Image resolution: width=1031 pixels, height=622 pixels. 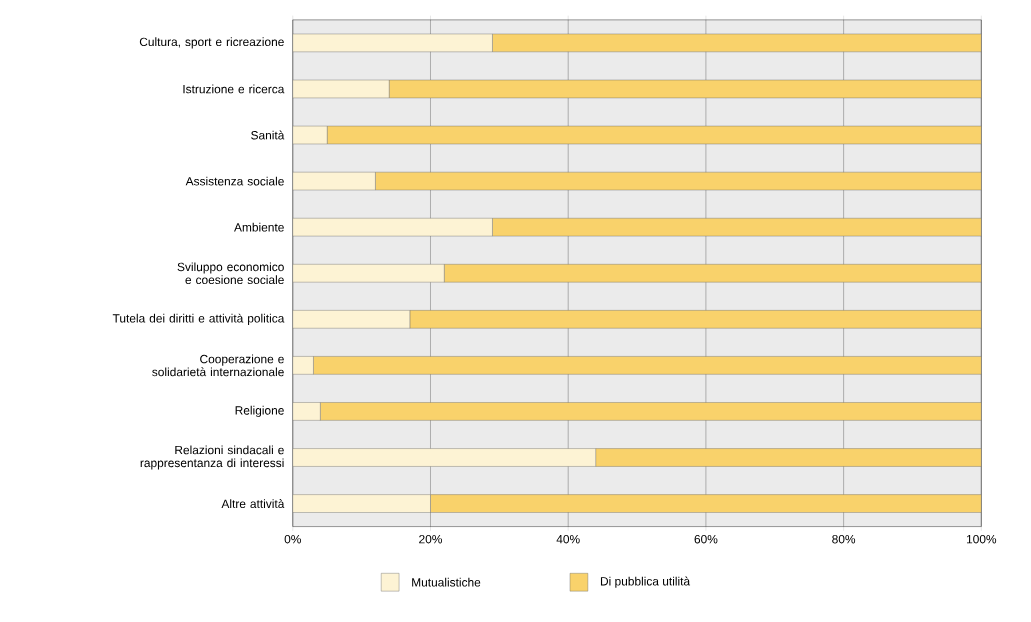 What do you see at coordinates (430, 539) in the screenshot?
I see `x-tick-label: 20%` at bounding box center [430, 539].